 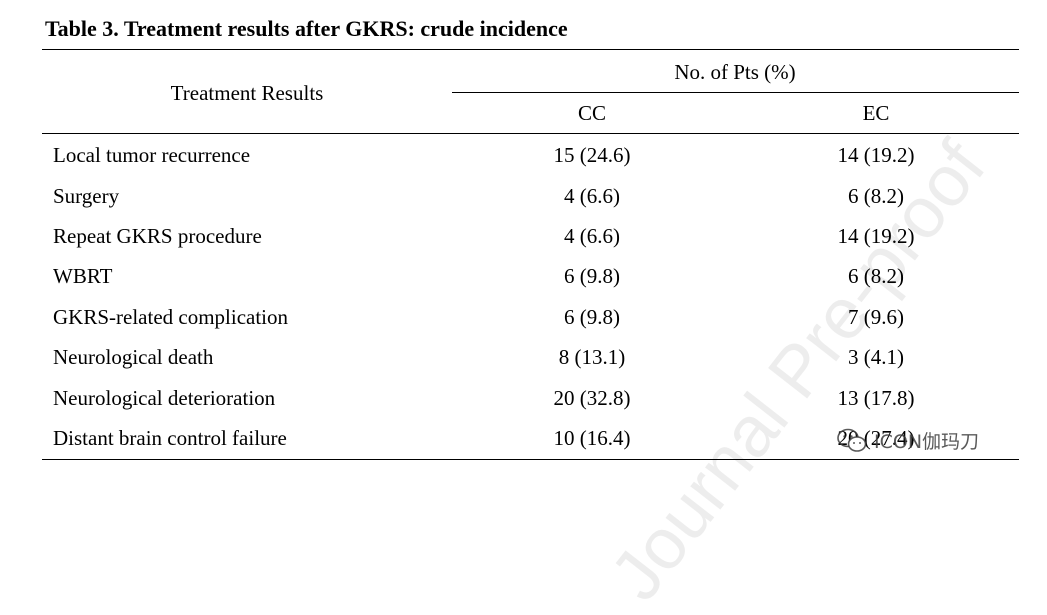 I want to click on social-badge: ICON伽玛刀, so click(x=907, y=440).